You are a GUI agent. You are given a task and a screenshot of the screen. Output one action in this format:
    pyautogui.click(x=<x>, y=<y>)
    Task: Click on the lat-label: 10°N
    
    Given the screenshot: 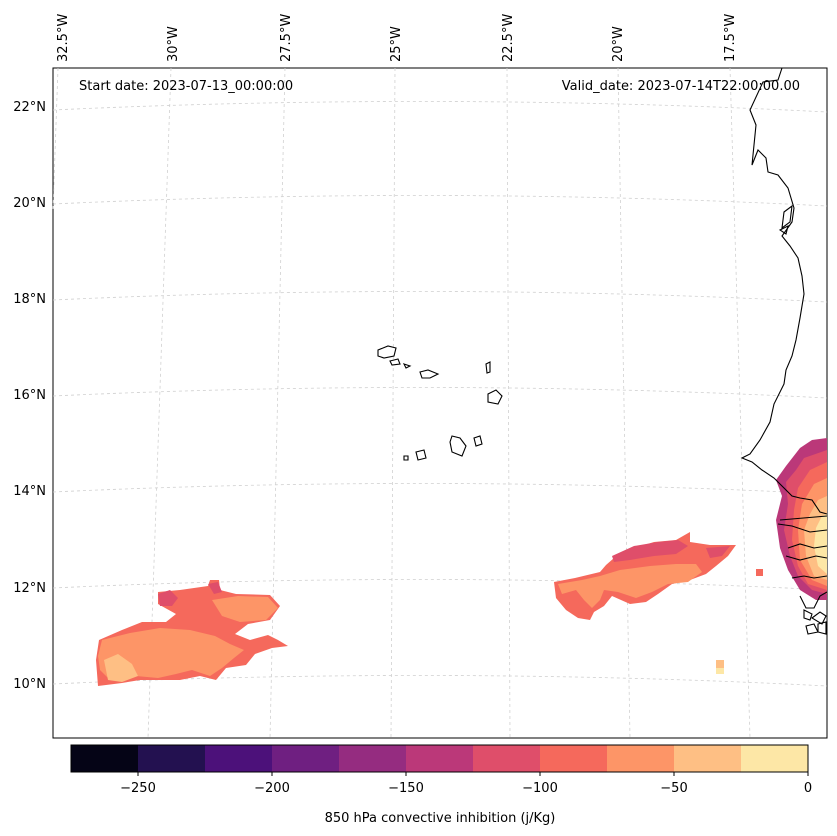 What is the action you would take?
    pyautogui.click(x=29, y=684)
    